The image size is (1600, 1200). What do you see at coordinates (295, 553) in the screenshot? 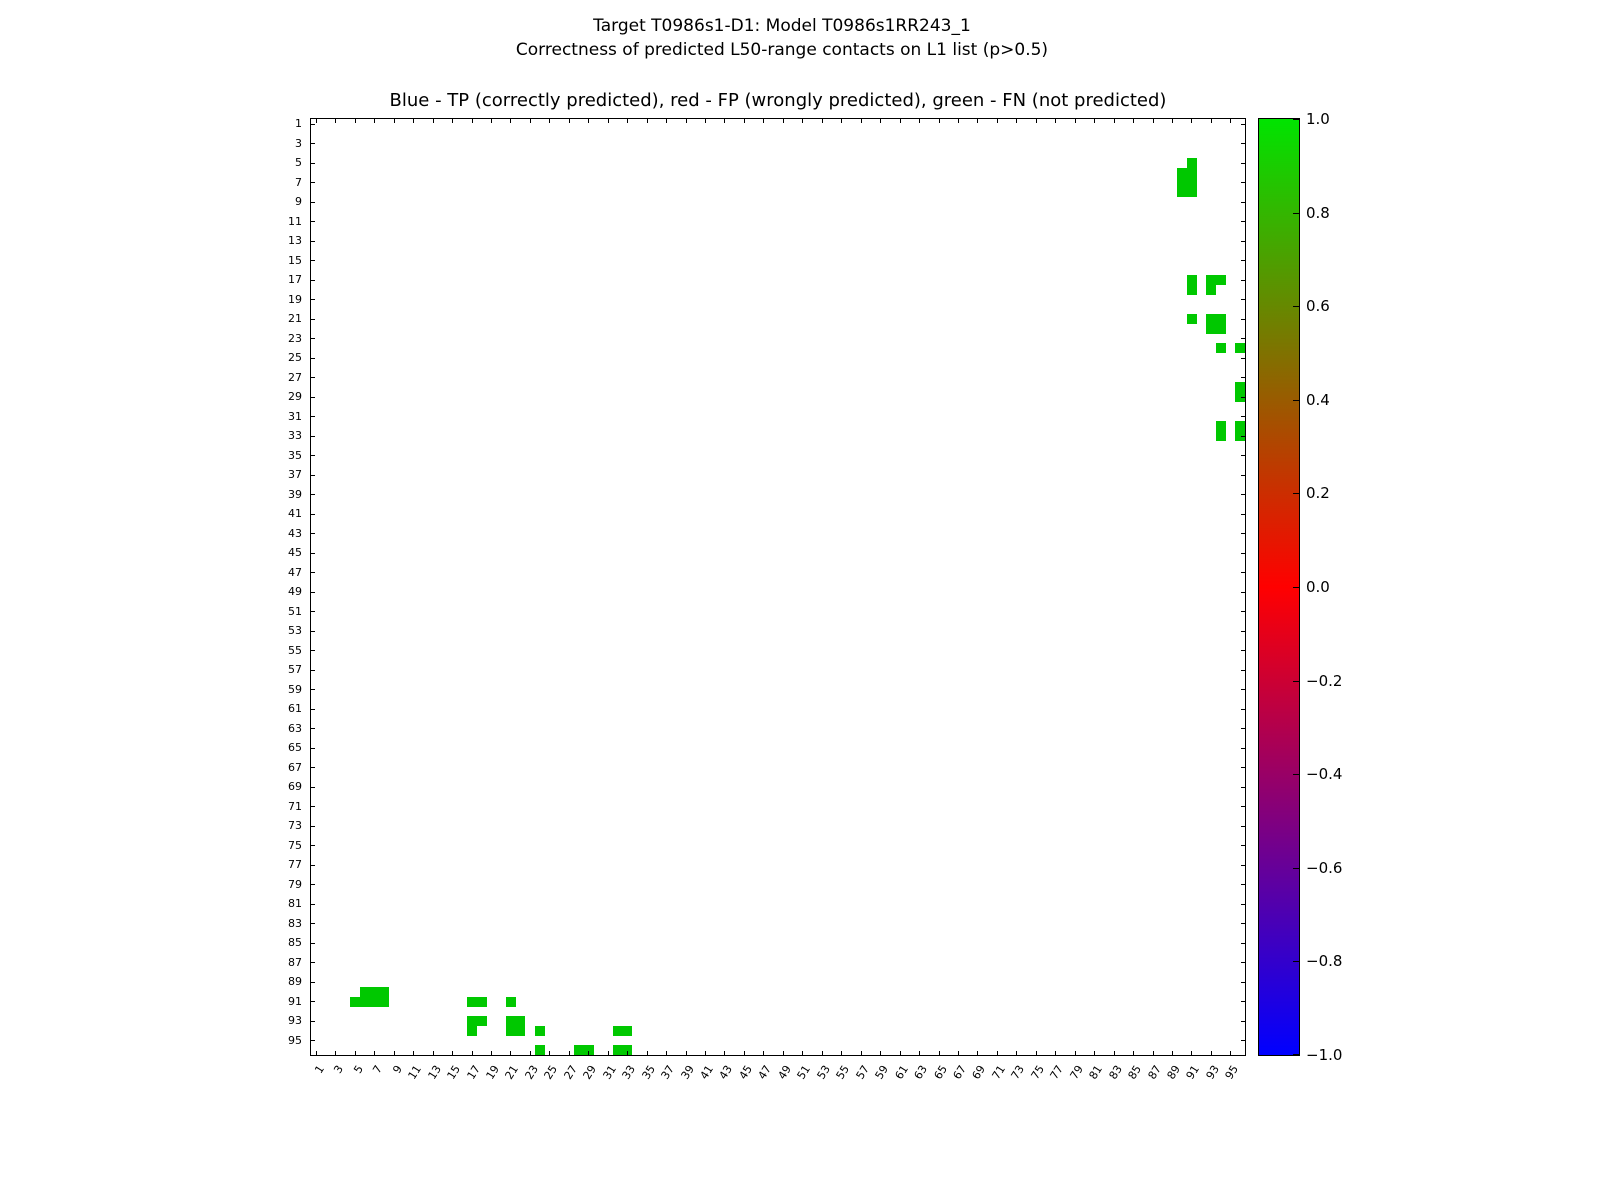
I see `y-tick-label: 45` at bounding box center [295, 553].